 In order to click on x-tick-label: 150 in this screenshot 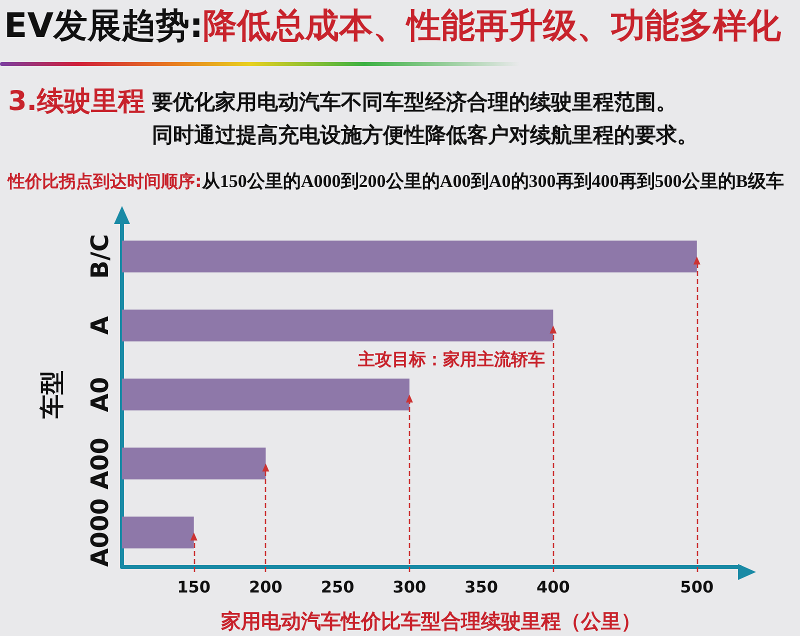, I will do `click(194, 587)`.